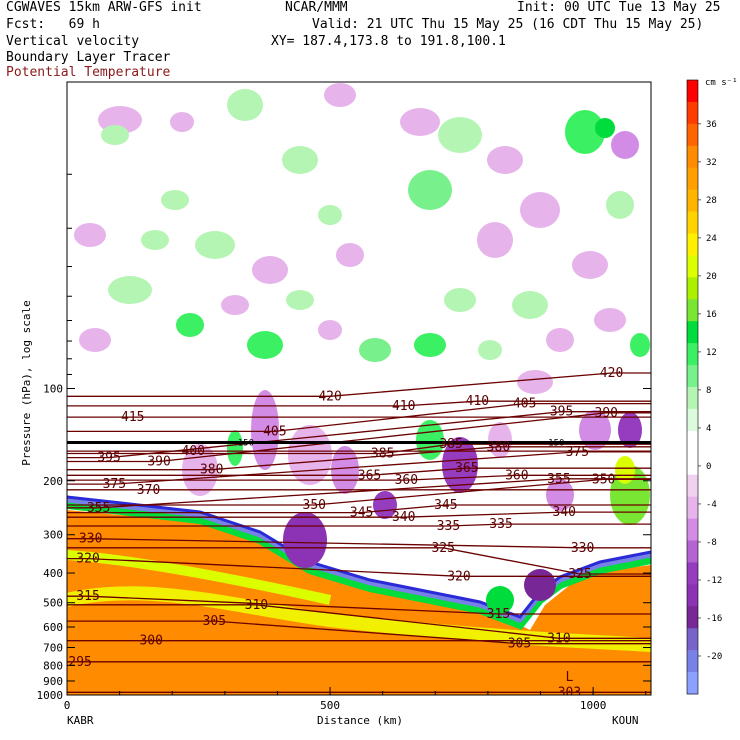 This screenshot has width=740, height=740. What do you see at coordinates (708, 429) in the screenshot?
I see `colorbar-tick-label: 4` at bounding box center [708, 429].